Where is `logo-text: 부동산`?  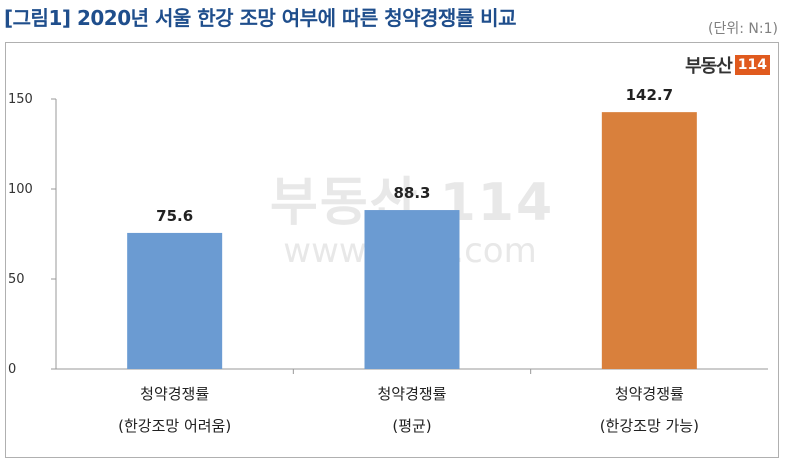
logo-text: 부동산 is located at coordinates (709, 66).